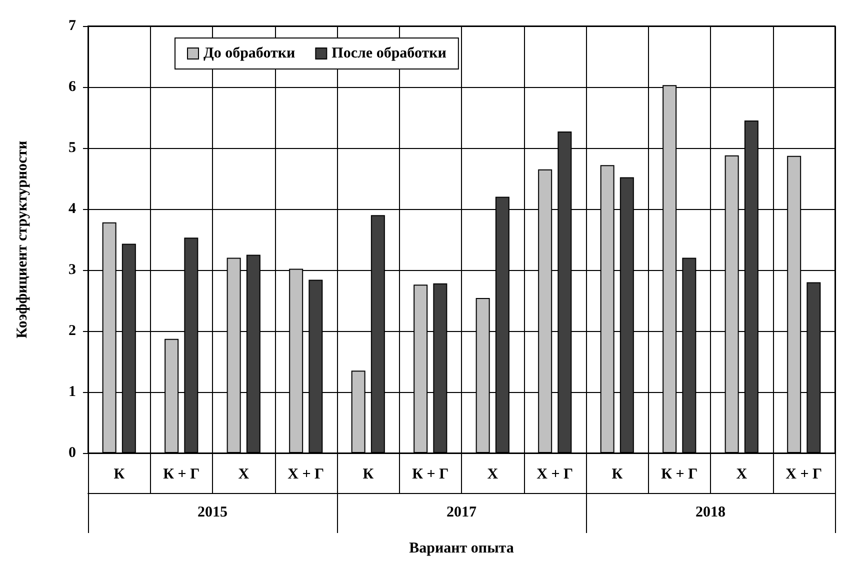  What do you see at coordinates (72, 148) in the screenshot?
I see `y-tick-label: 5` at bounding box center [72, 148].